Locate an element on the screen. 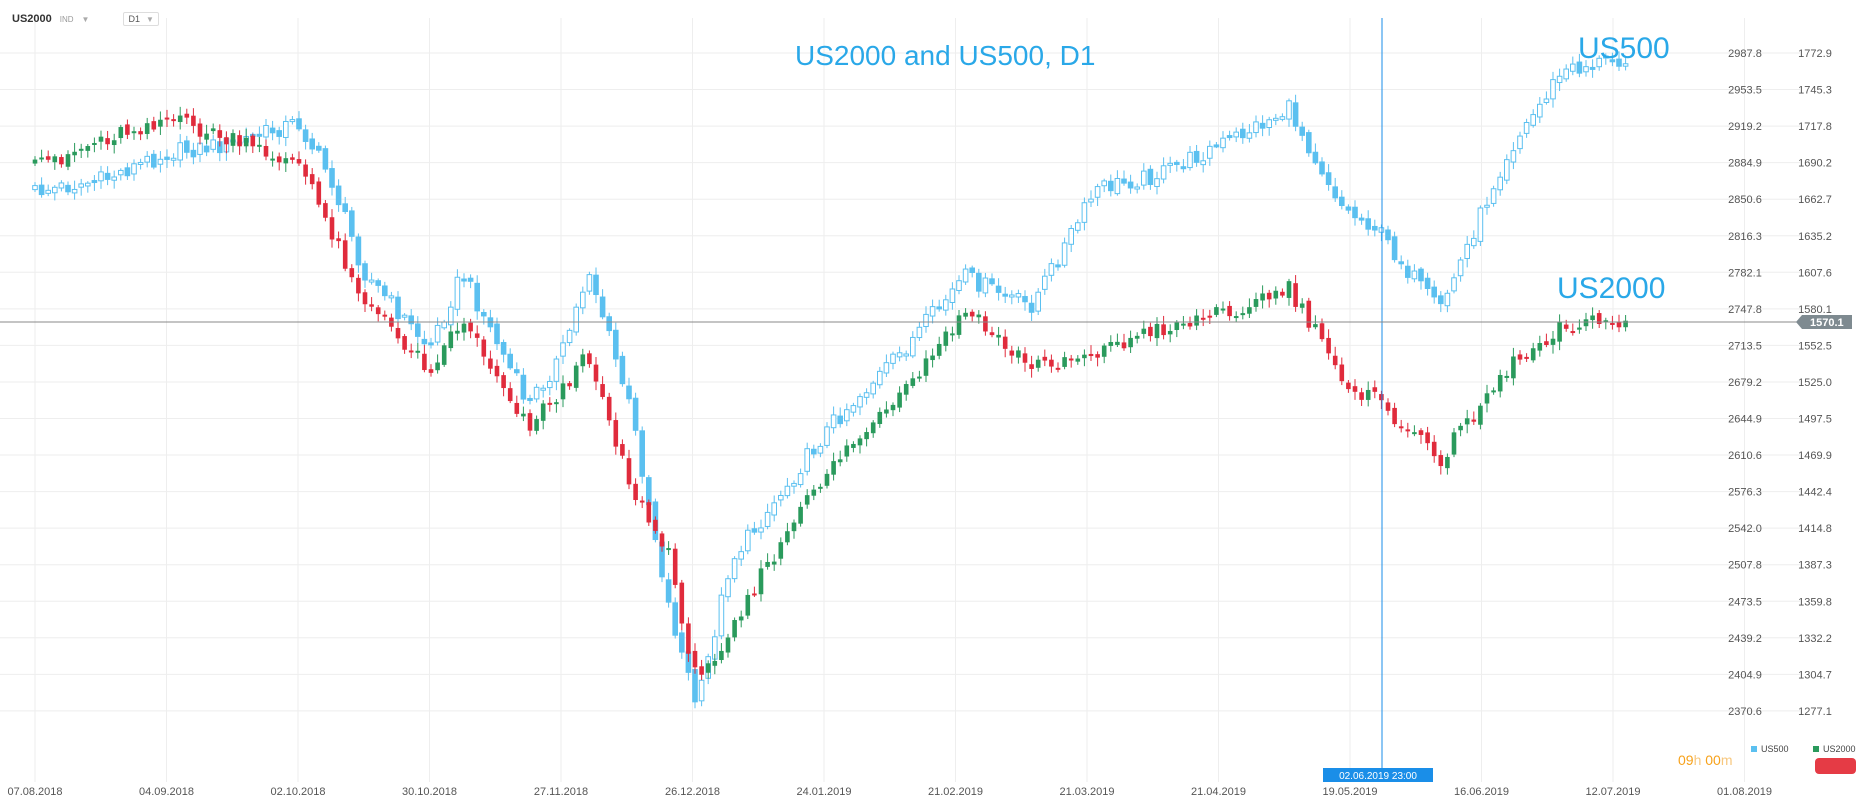  y-tick-label-left: 2987.8 is located at coordinates (1745, 54).